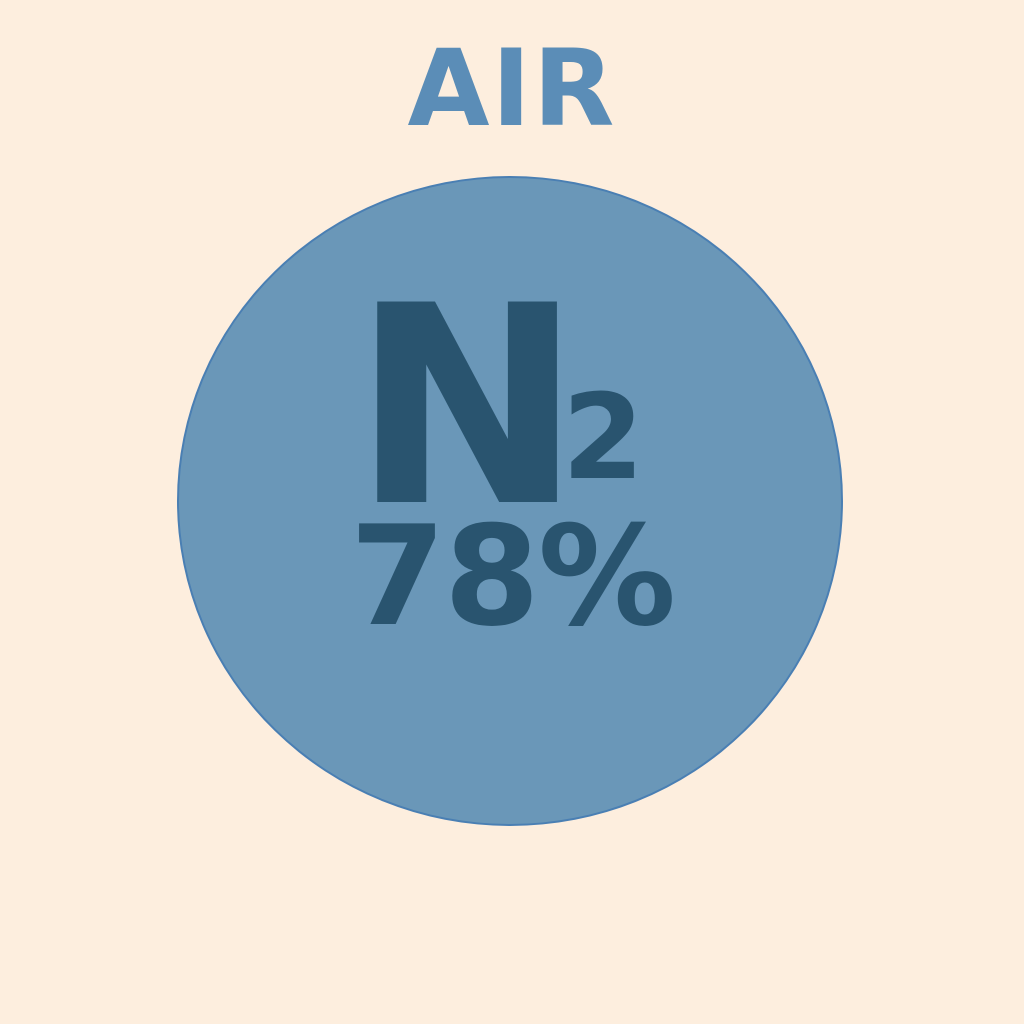 The width and height of the screenshot is (1024, 1024). What do you see at coordinates (467, 407) in the screenshot?
I see `element-symbol: N` at bounding box center [467, 407].